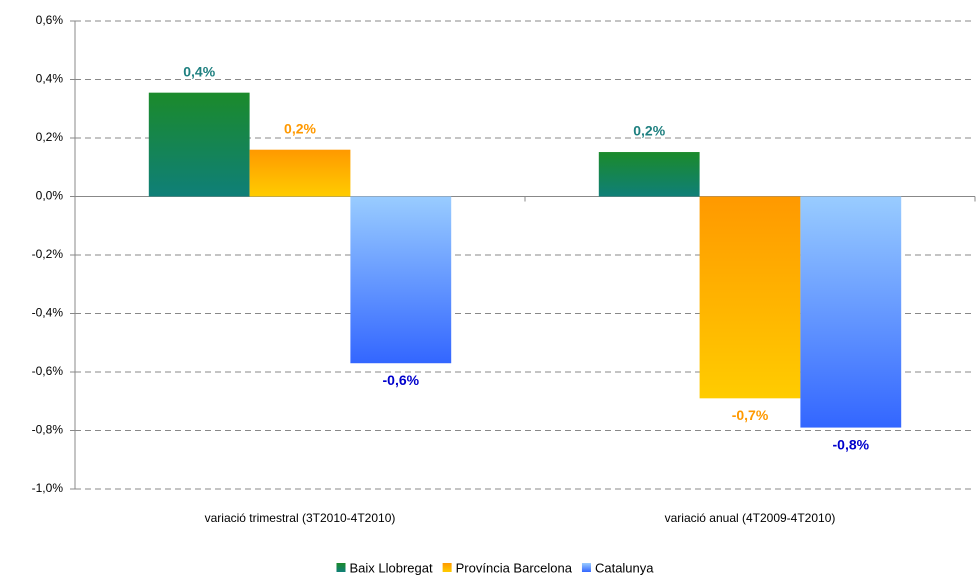 This screenshot has height=578, width=979. Describe the element at coordinates (50, 20) in the screenshot. I see `y-tick-label: 0,6%` at that location.